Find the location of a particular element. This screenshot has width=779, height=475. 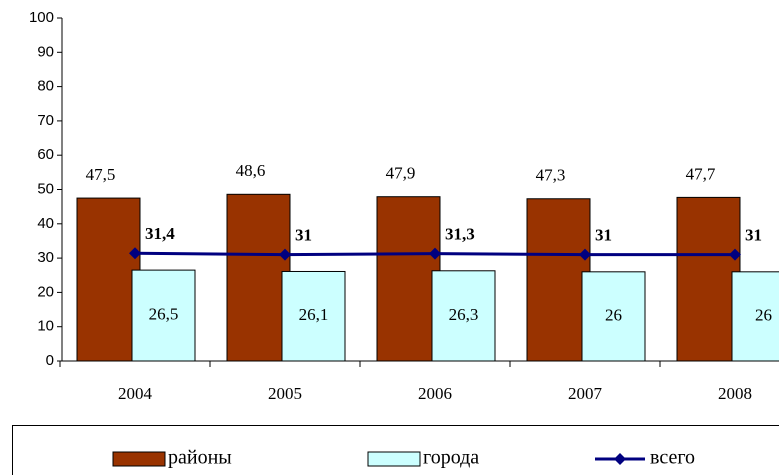

legend-label: города is located at coordinates (451, 458).